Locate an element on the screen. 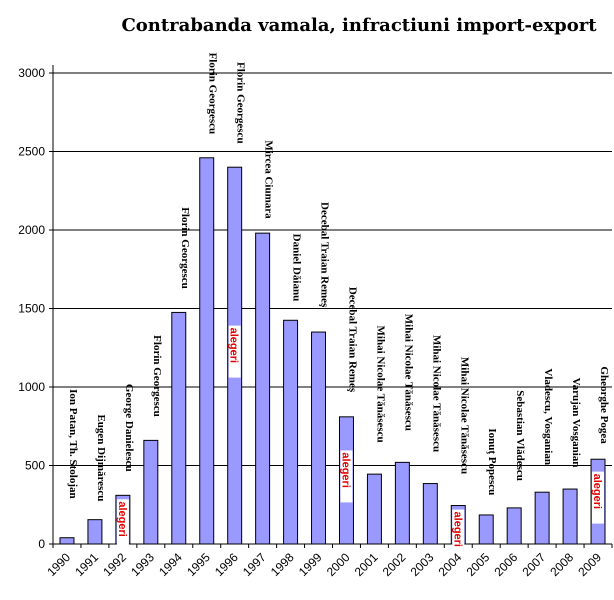  bar-1999 is located at coordinates (319, 438).